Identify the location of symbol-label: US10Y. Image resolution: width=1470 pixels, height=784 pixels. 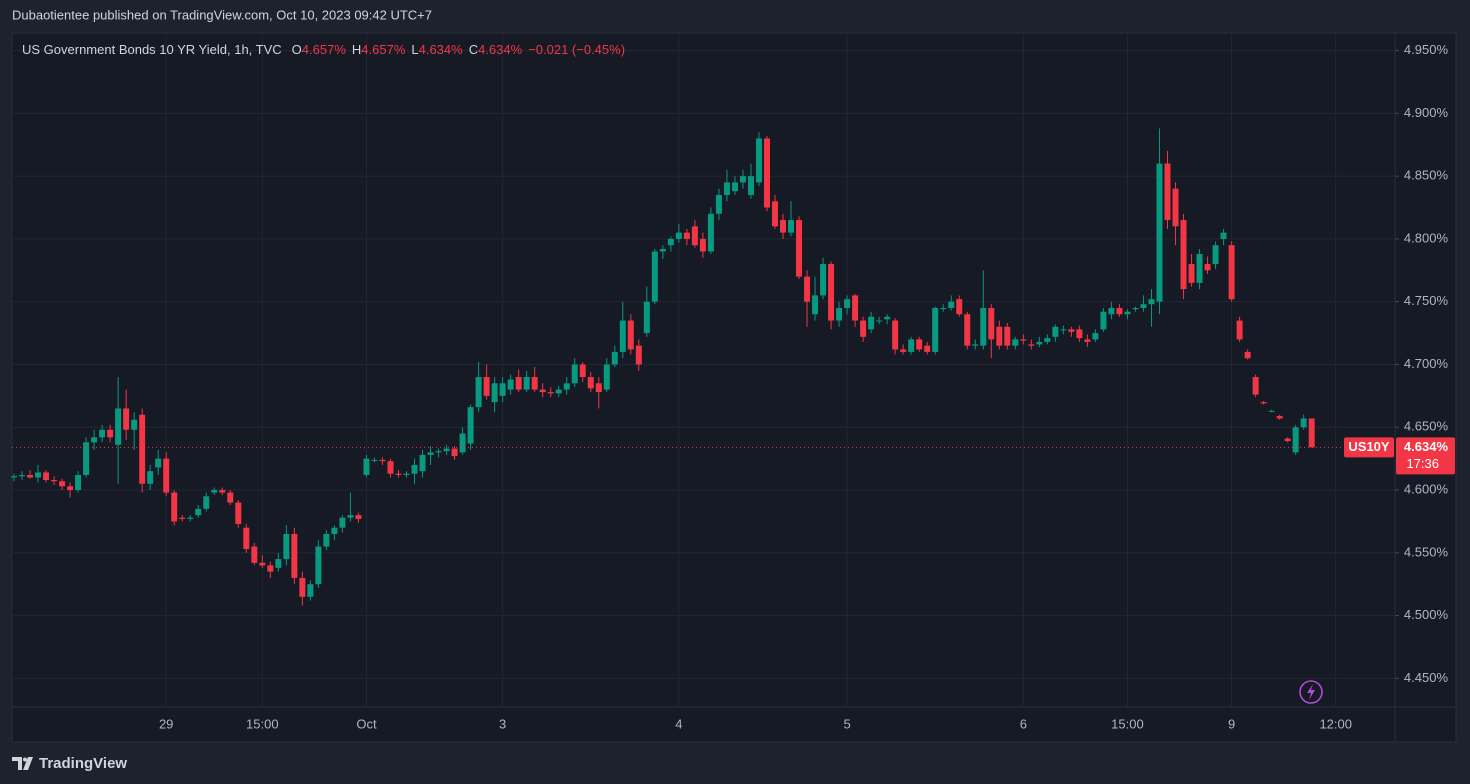
(1369, 446).